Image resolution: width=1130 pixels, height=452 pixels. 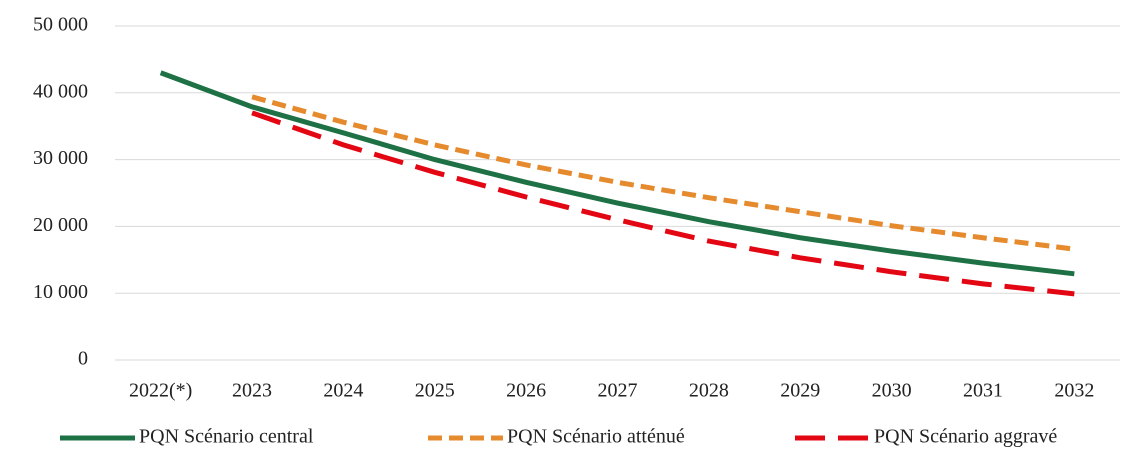 What do you see at coordinates (83, 359) in the screenshot?
I see `y-tick-label: 0` at bounding box center [83, 359].